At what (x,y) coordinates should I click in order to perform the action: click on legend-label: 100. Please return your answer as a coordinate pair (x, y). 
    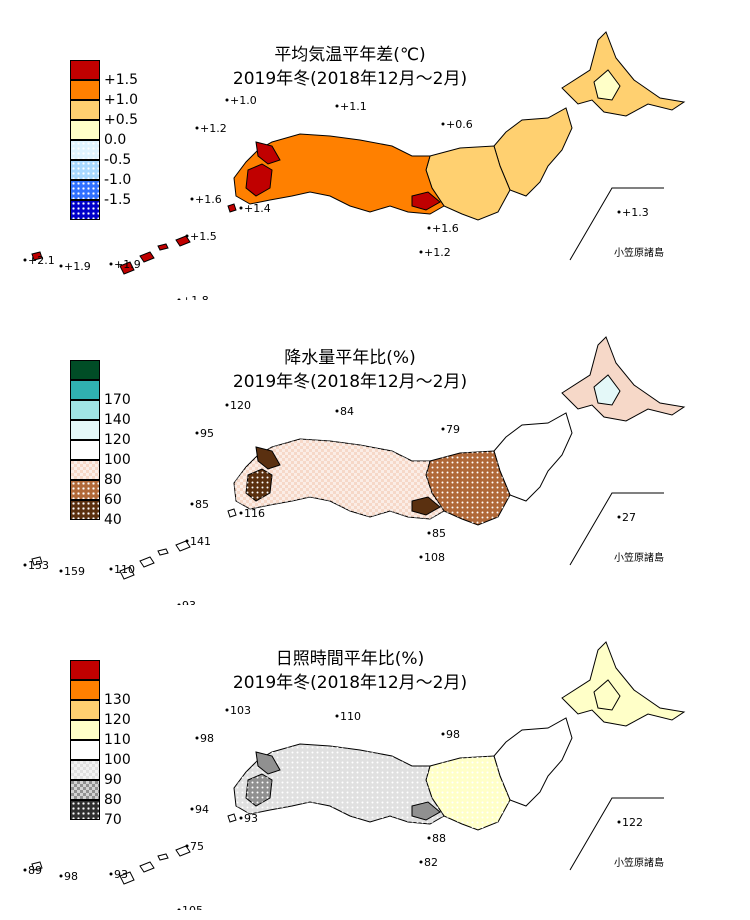
    Looking at the image, I should click on (117, 460).